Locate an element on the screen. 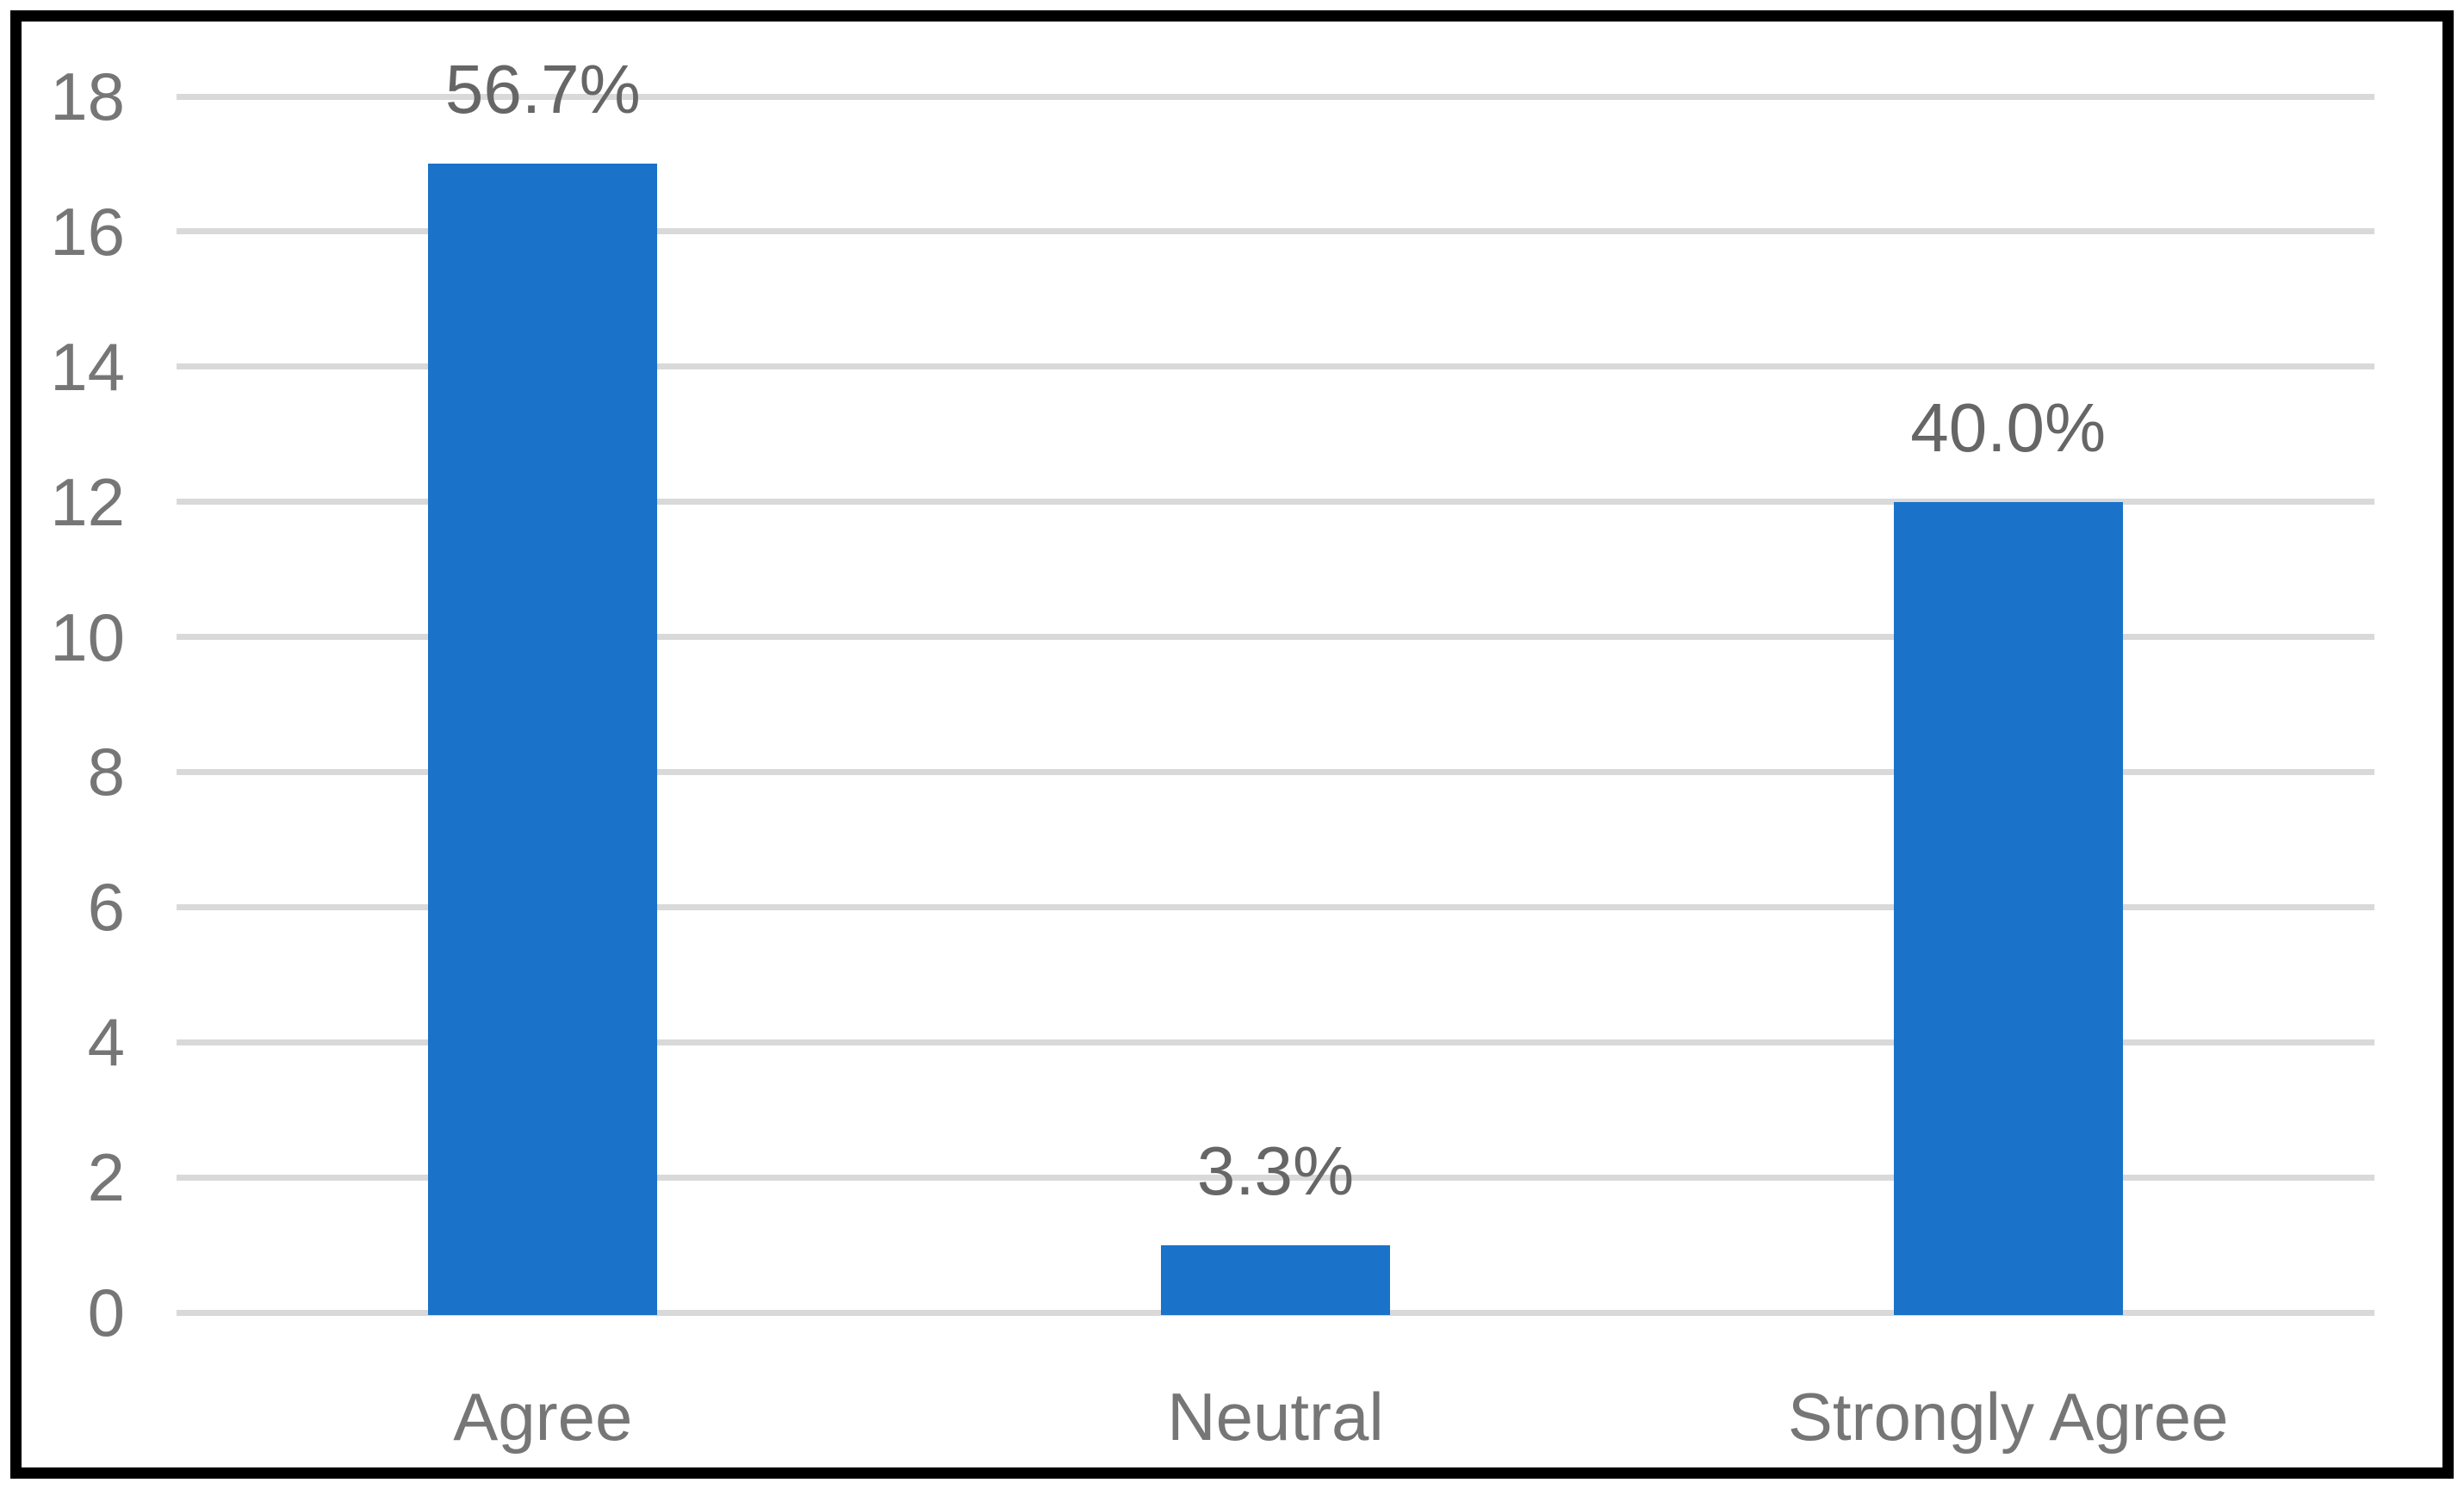 The width and height of the screenshot is (2464, 1489). y-tick-label-2: 2 is located at coordinates (106, 1177).